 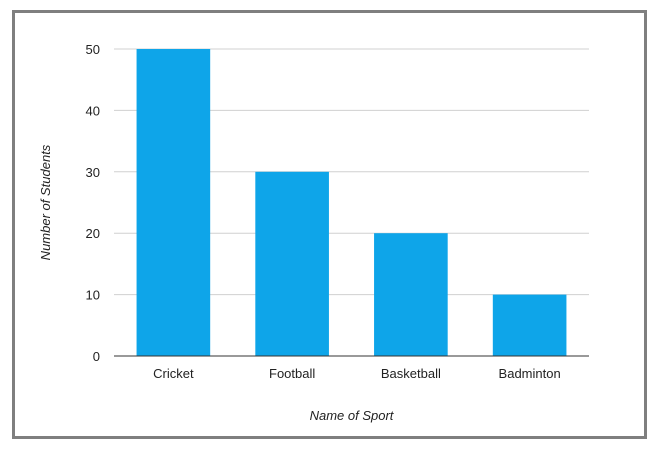 I want to click on y-axis-title: Number of Students, so click(x=45, y=202).